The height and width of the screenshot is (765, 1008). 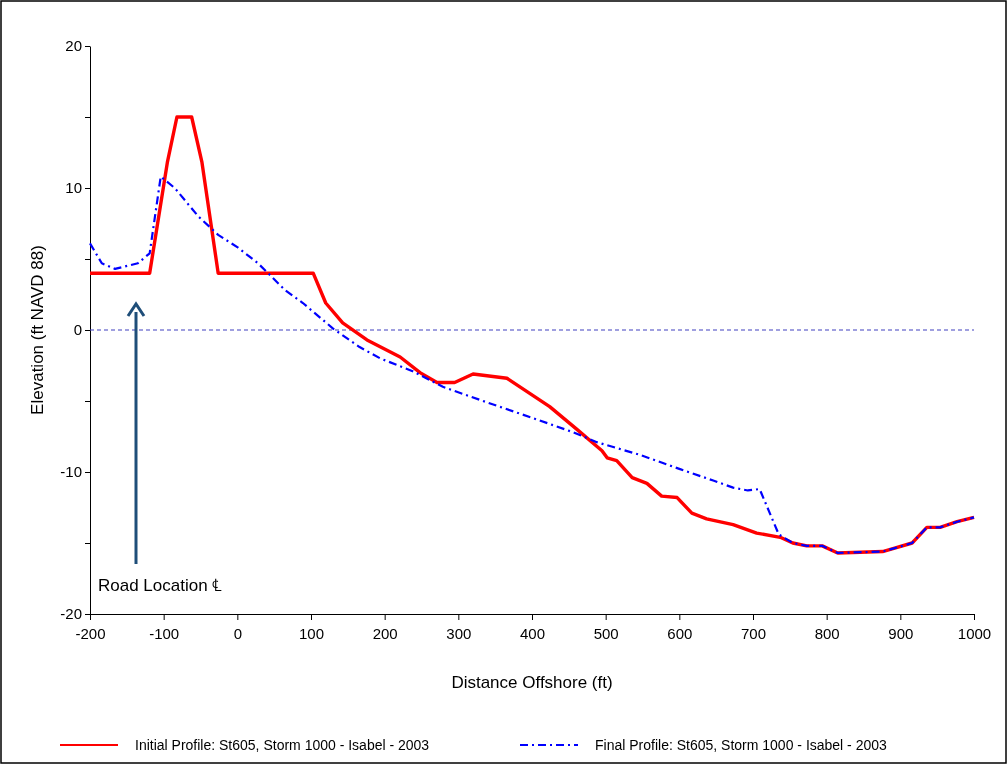 I want to click on y-tick-label: 10, so click(x=73, y=188).